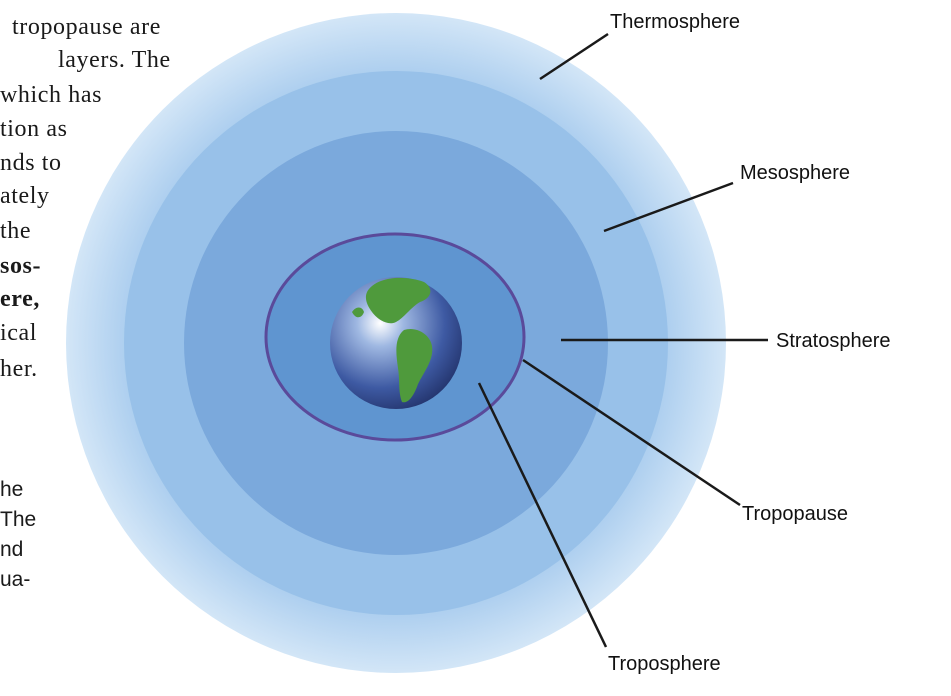  What do you see at coordinates (31, 163) in the screenshot?
I see `text-line: nds to` at bounding box center [31, 163].